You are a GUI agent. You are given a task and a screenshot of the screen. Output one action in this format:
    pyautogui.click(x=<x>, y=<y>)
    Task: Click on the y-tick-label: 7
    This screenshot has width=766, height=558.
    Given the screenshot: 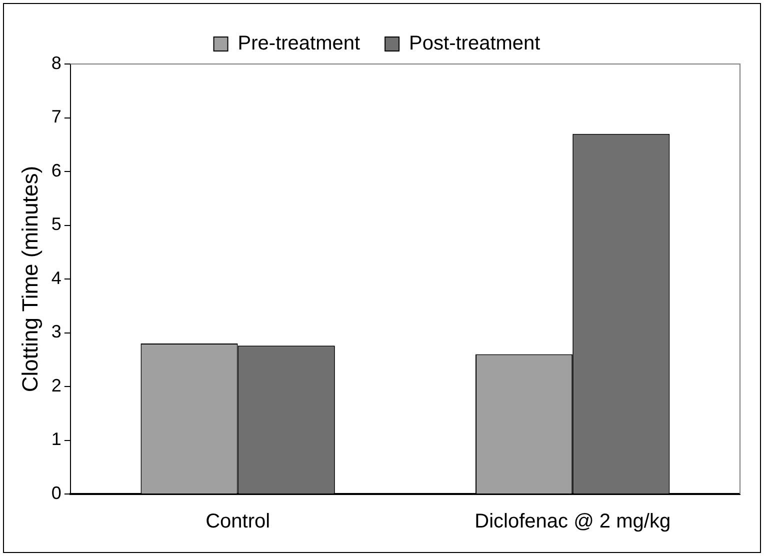 What is the action you would take?
    pyautogui.click(x=56, y=116)
    